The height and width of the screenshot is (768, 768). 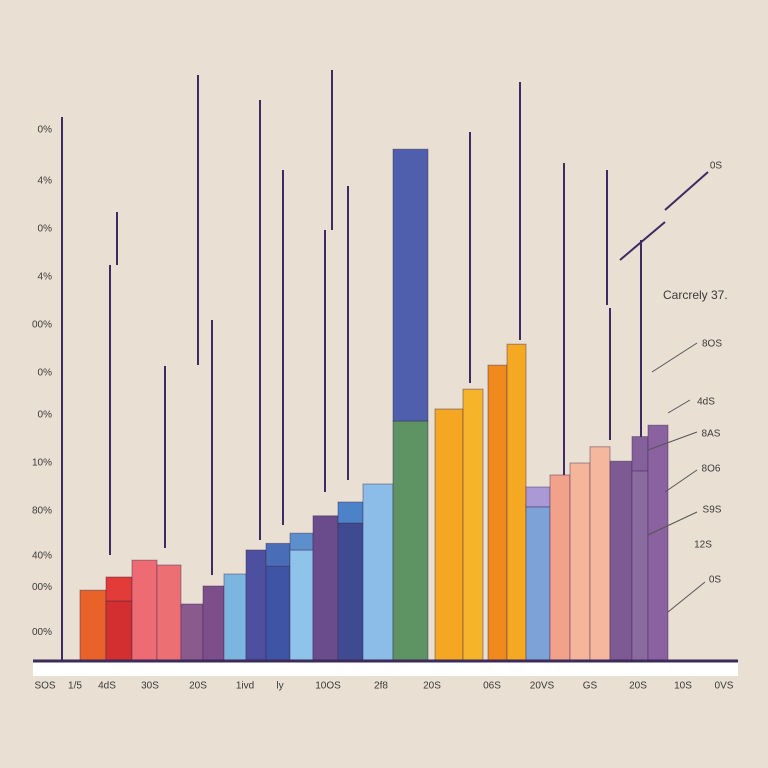 I want to click on annotation: 8OS, so click(x=712, y=344).